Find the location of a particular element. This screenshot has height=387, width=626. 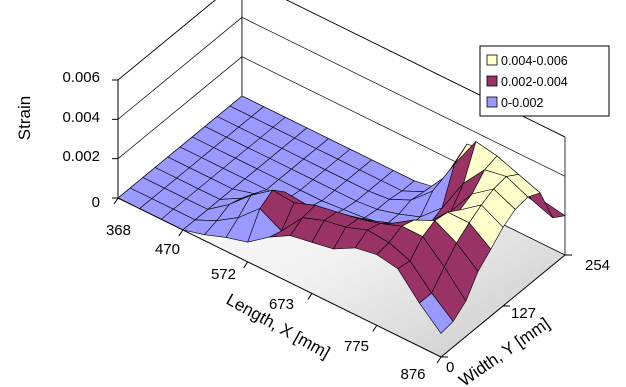

legend-box is located at coordinates (544, 81).